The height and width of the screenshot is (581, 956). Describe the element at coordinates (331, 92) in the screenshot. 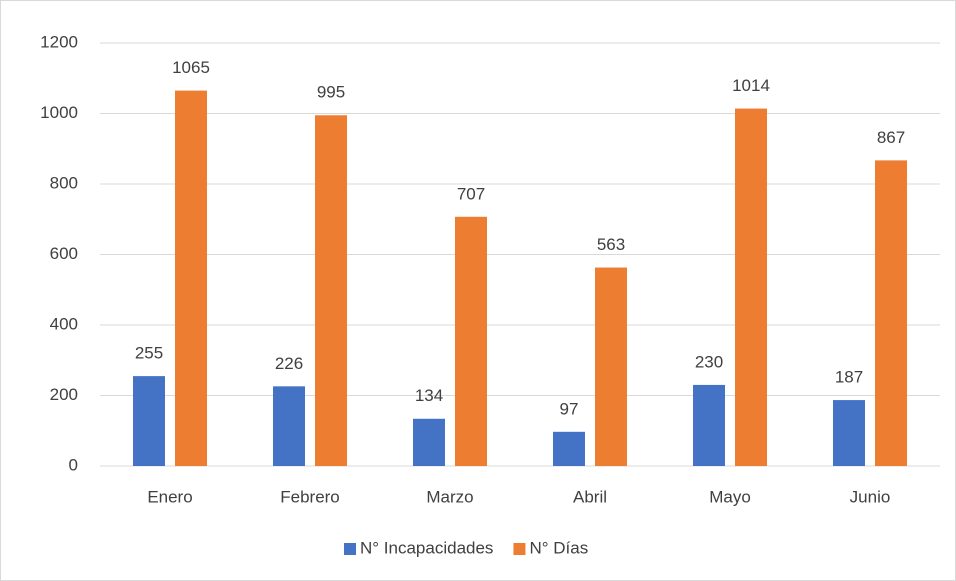

I see `data-label: 995` at that location.